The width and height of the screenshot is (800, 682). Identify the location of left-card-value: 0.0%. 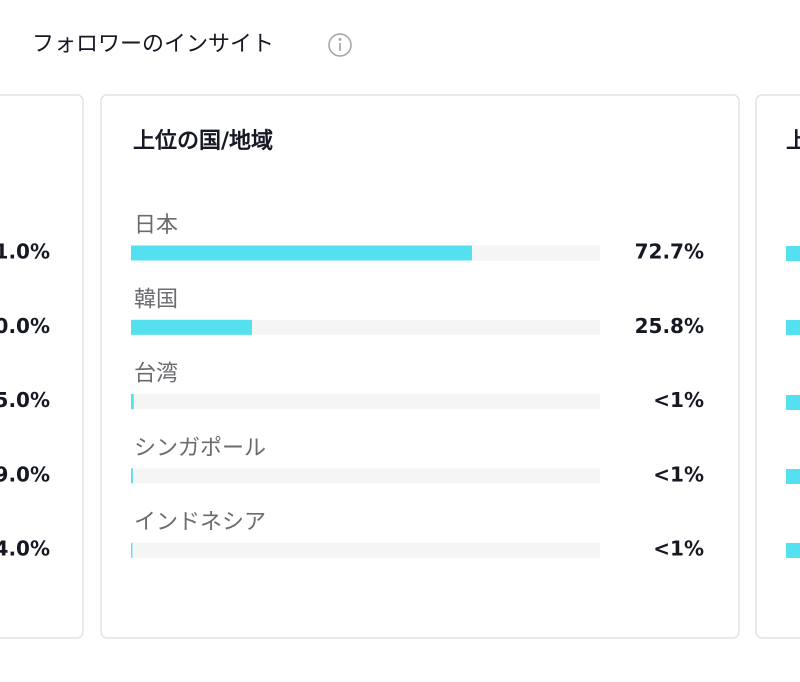
(25, 326).